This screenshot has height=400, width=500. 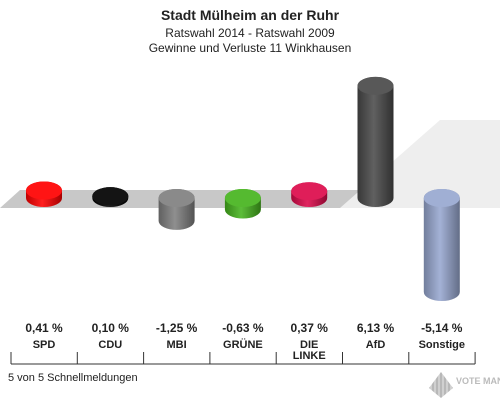 I want to click on value-label-die-linke: 0,37 %, so click(x=310, y=328).